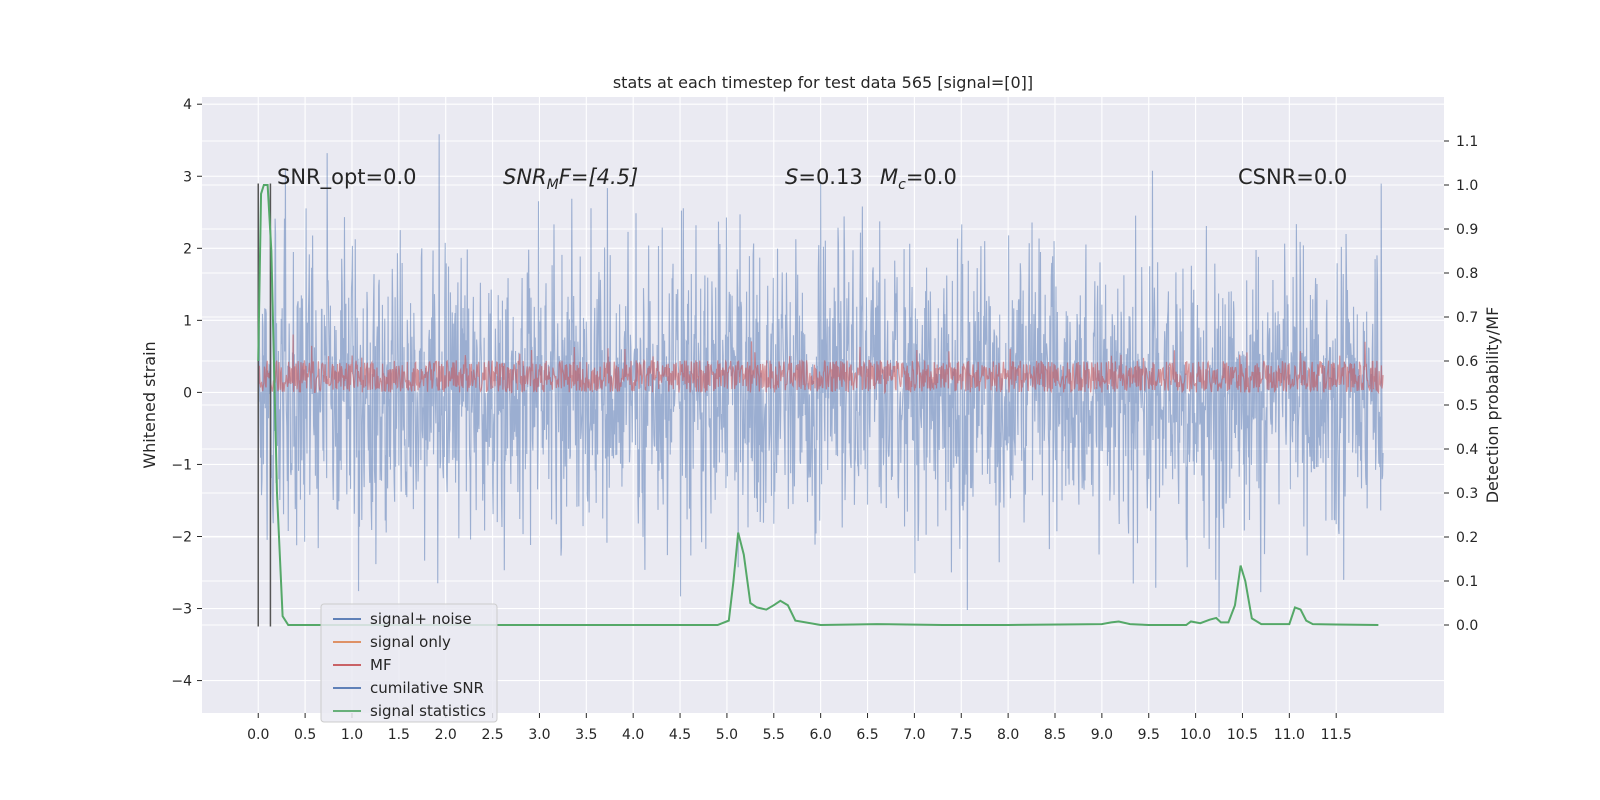  Describe the element at coordinates (680, 735) in the screenshot. I see `x-tick-label-9: 4.5` at that location.